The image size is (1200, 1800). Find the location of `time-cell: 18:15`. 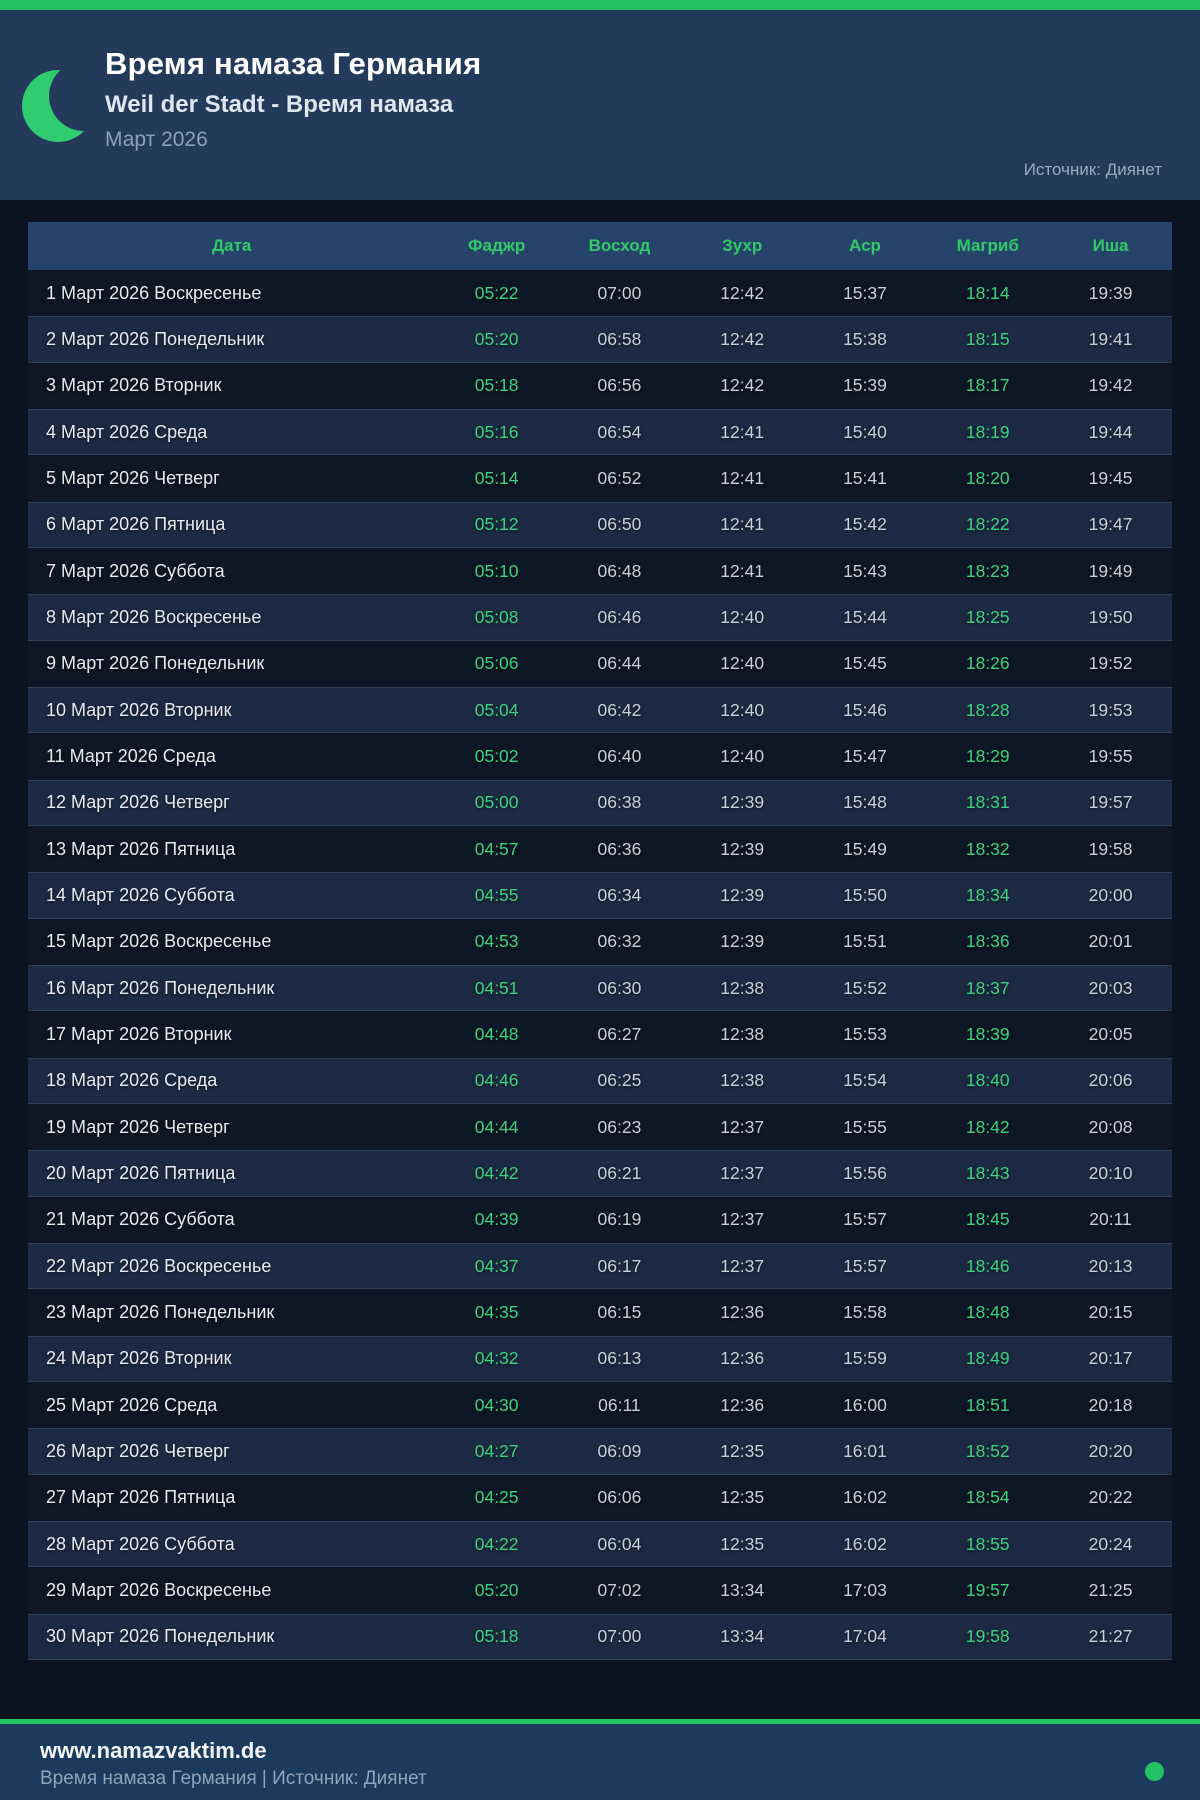

time-cell: 18:15 is located at coordinates (987, 338).